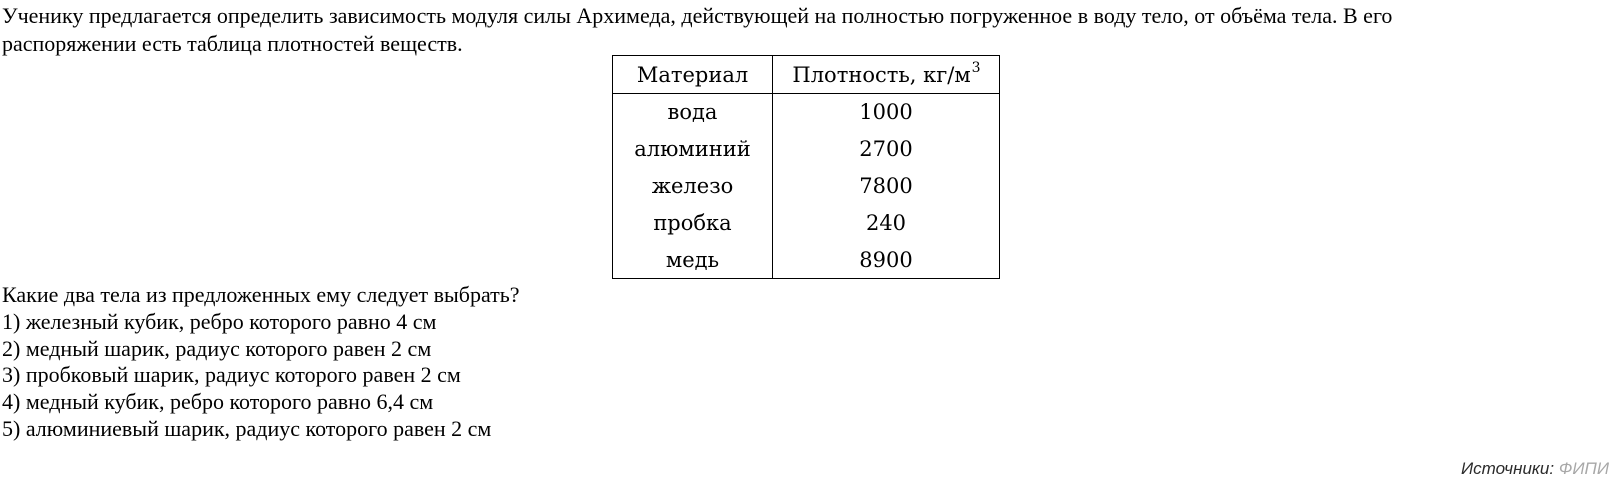  I want to click on source-attribution: Источники: ФИПИ, so click(1535, 469).